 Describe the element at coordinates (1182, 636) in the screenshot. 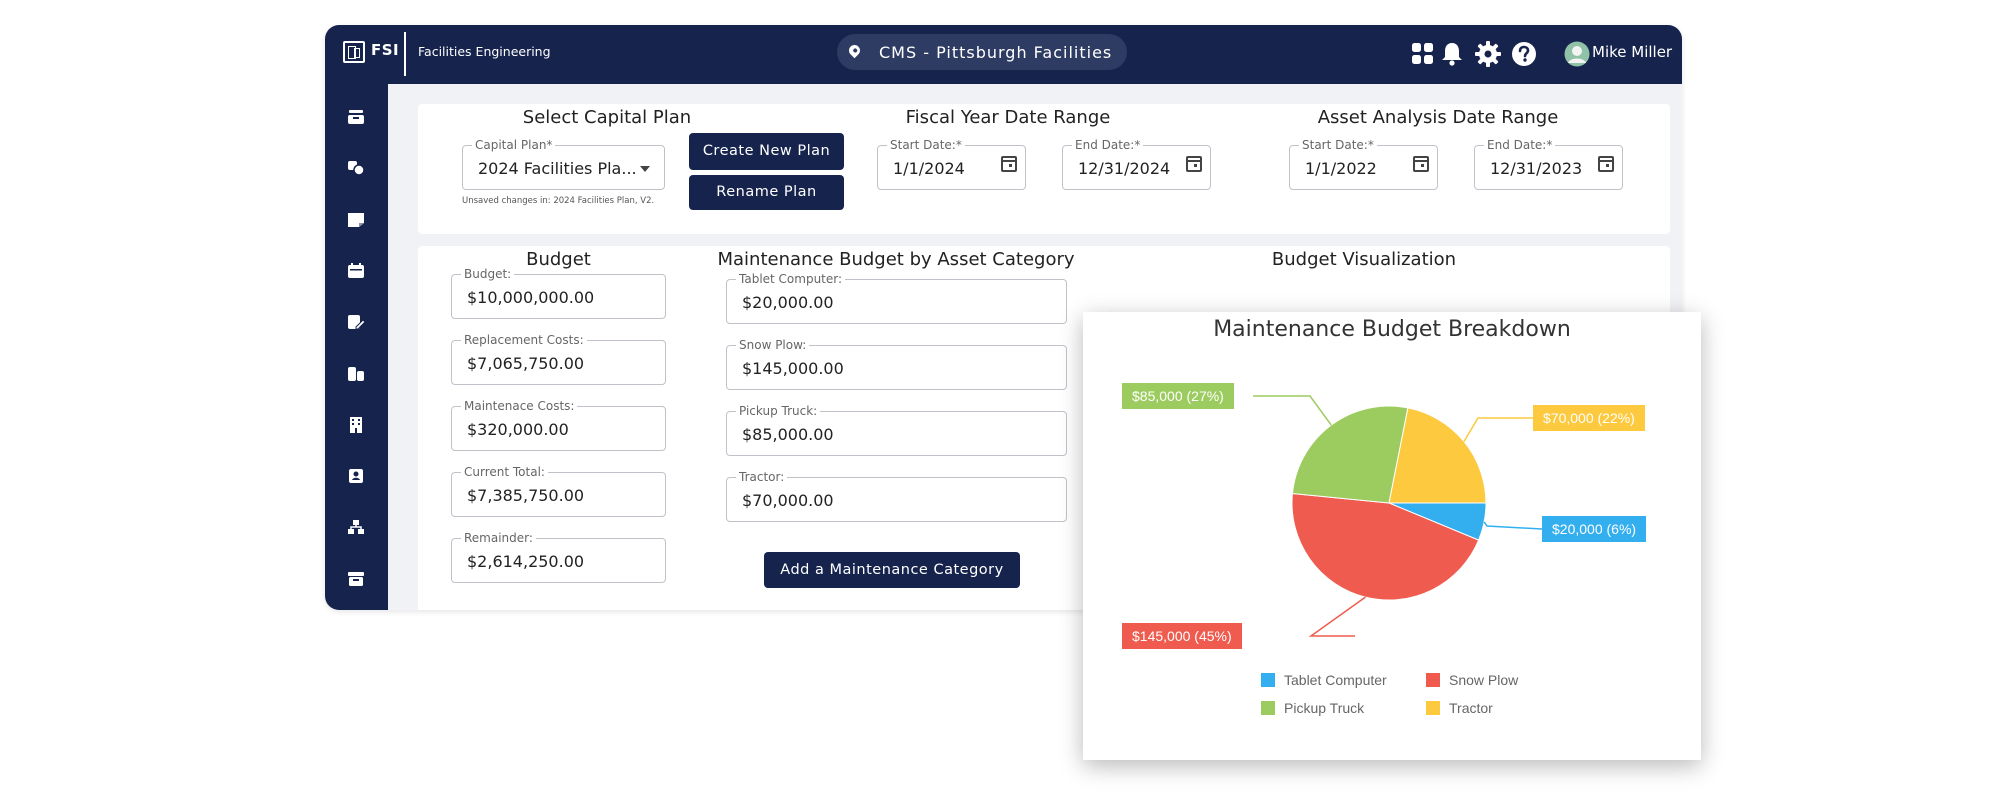

I see `slice-label-snow-plow: $145,000 (45%)` at that location.